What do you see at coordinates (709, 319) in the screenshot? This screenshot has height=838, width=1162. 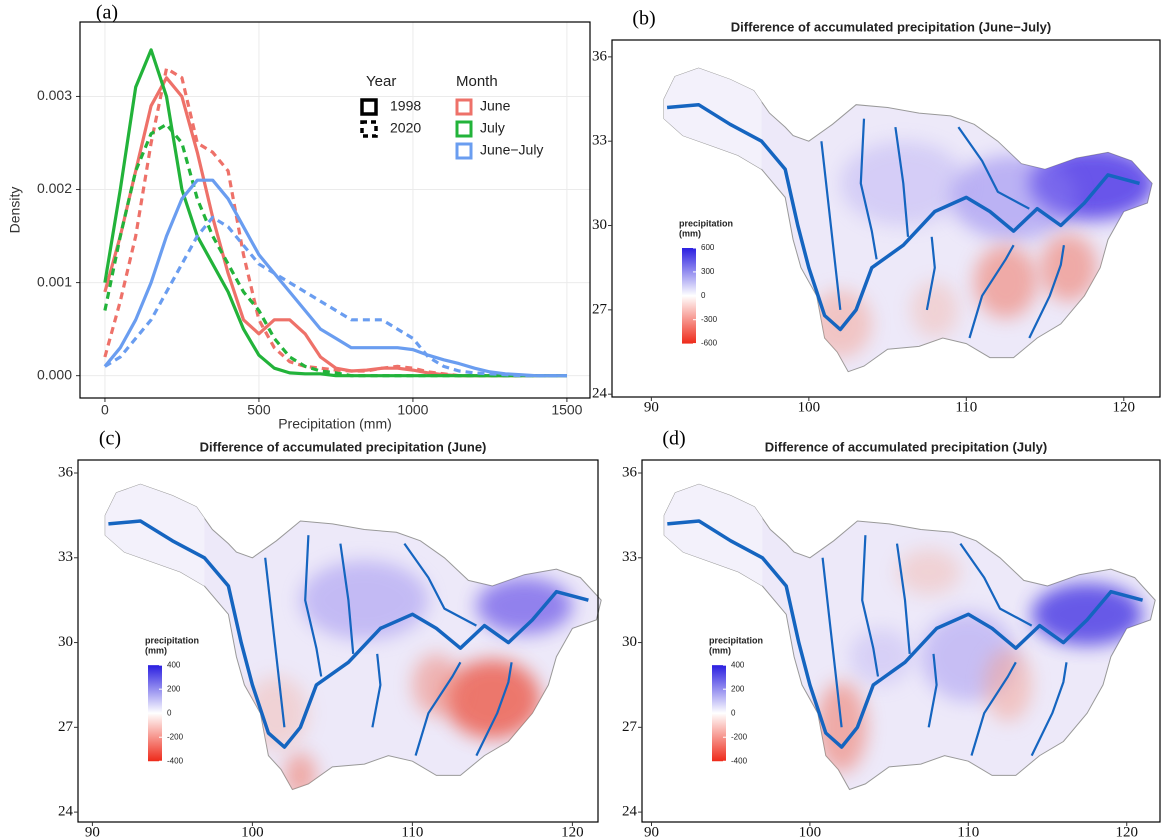 I see `colorbar-label: -300` at bounding box center [709, 319].